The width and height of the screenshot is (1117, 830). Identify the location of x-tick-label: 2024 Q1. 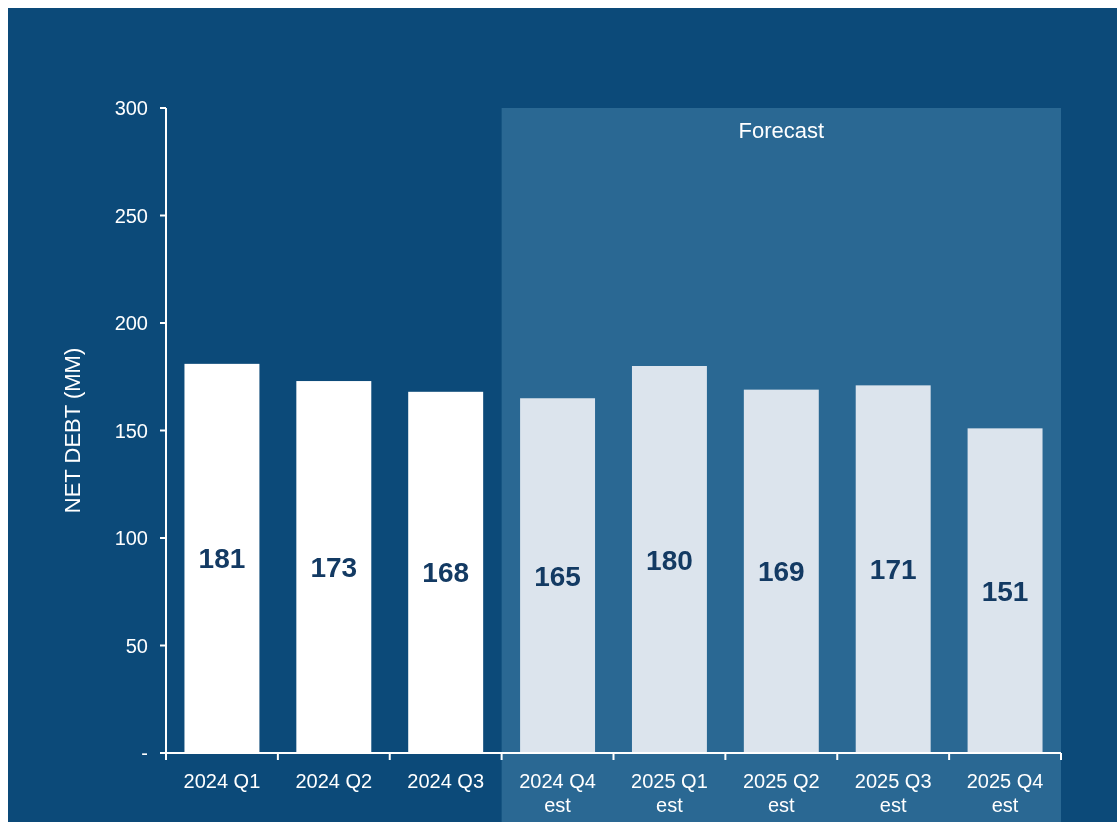
(222, 781).